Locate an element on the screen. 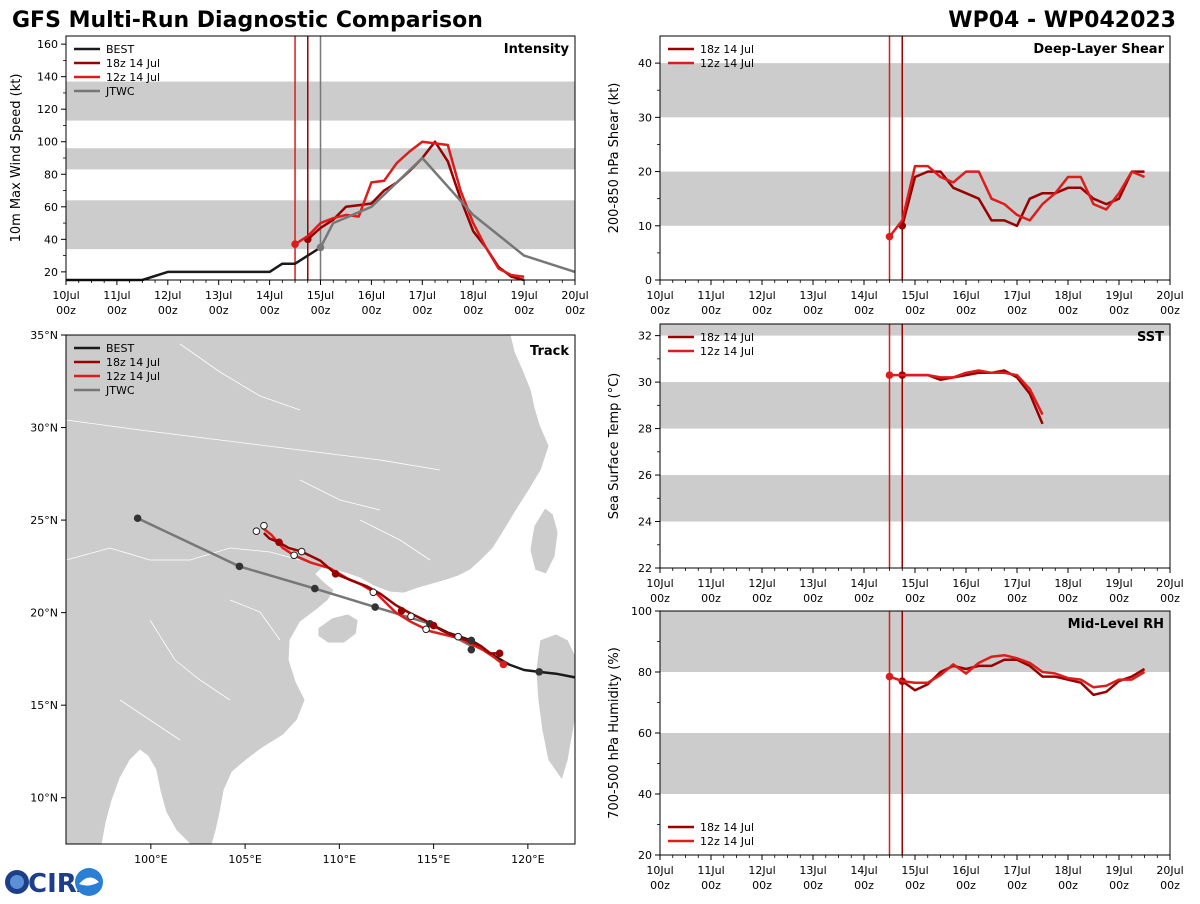  intensity-ytick-label-2: 60 is located at coordinates (51, 207).